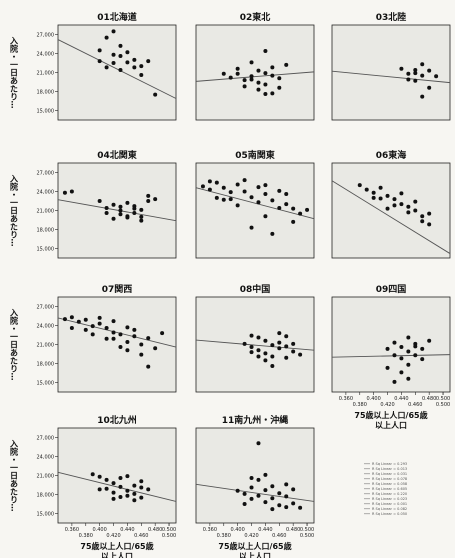 This screenshot has height=558, width=455. Describe the element at coordinates (391, 17) in the screenshot. I see `panel-title: 03北陸` at that location.